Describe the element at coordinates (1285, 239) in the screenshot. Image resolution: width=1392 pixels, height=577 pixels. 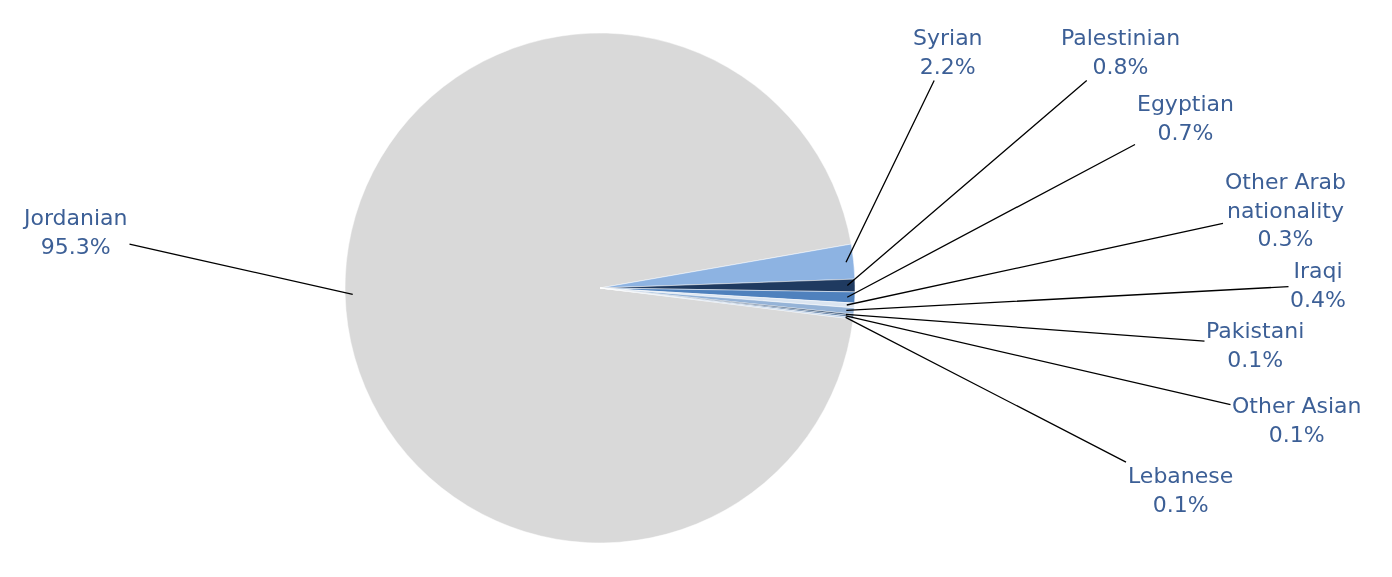
I see `data-label: 0.3%` at that location.